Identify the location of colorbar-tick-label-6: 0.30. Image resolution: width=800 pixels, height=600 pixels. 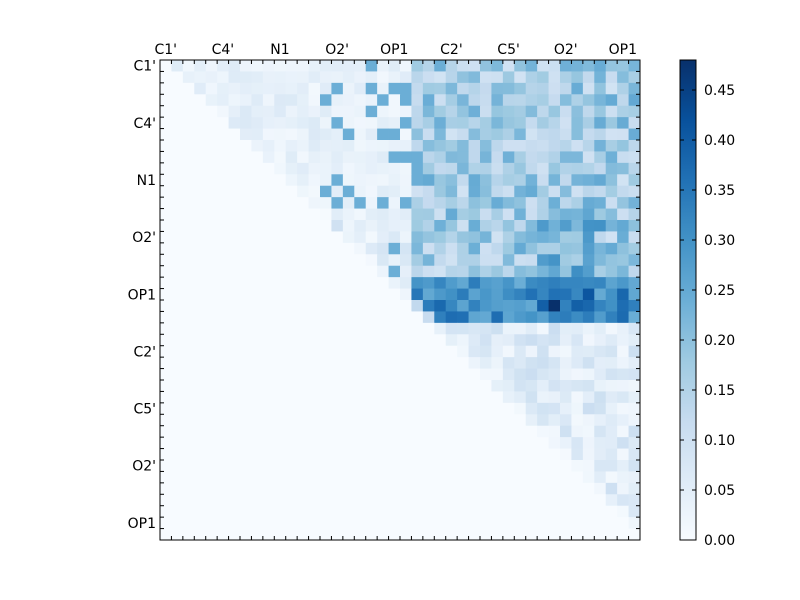
(719, 241).